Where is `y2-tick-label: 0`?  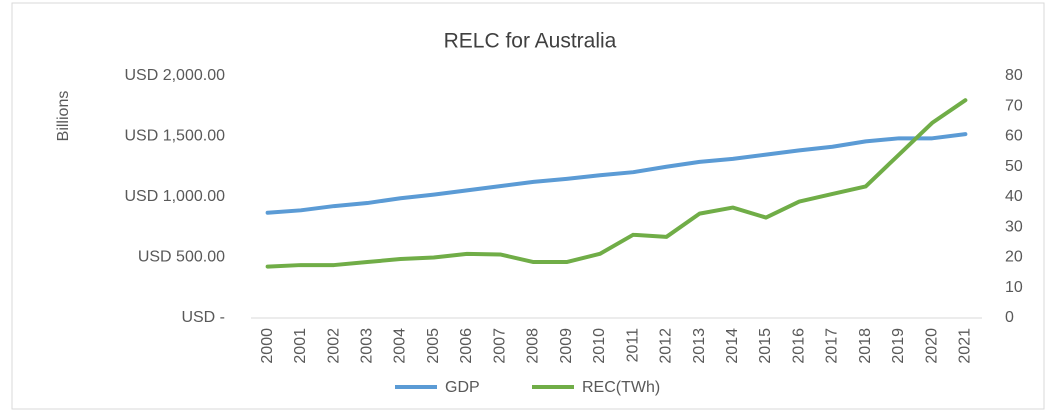
y2-tick-label: 0 is located at coordinates (1009, 317).